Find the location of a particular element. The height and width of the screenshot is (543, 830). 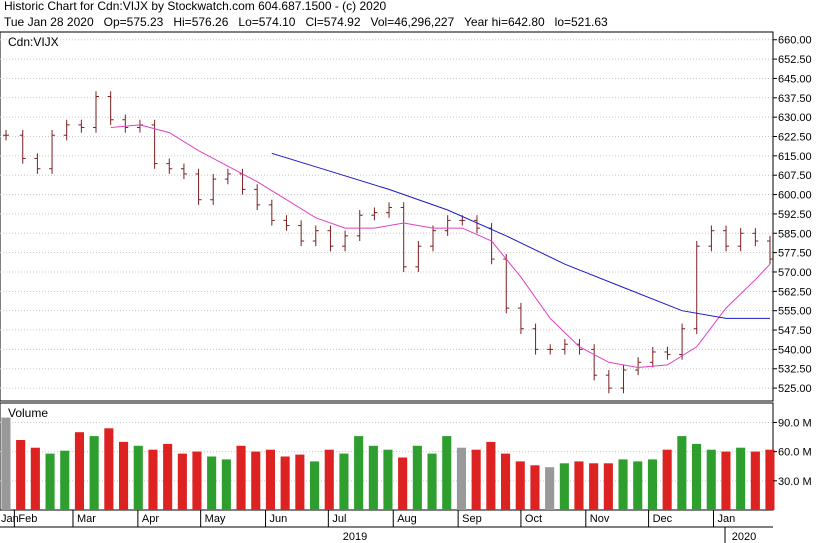

price-tick-label: 570.00 is located at coordinates (795, 273).